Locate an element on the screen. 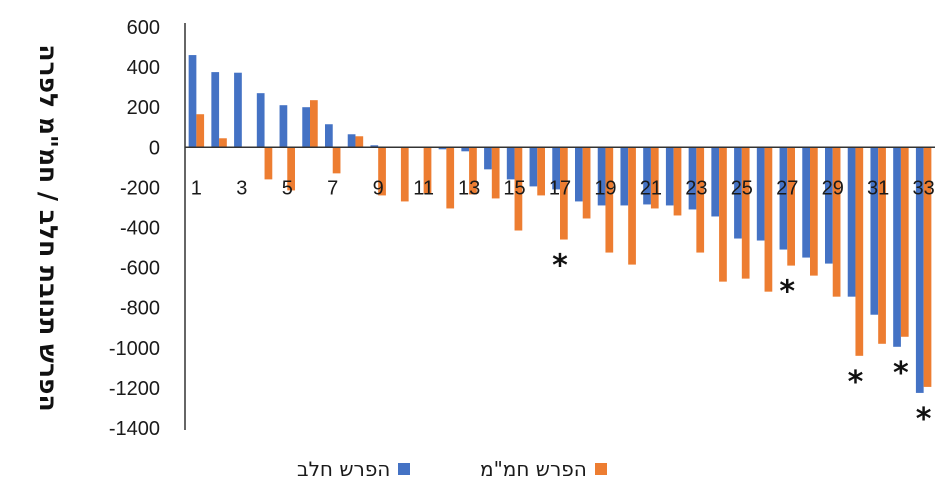  x-tick-label: 1 is located at coordinates (196, 188).